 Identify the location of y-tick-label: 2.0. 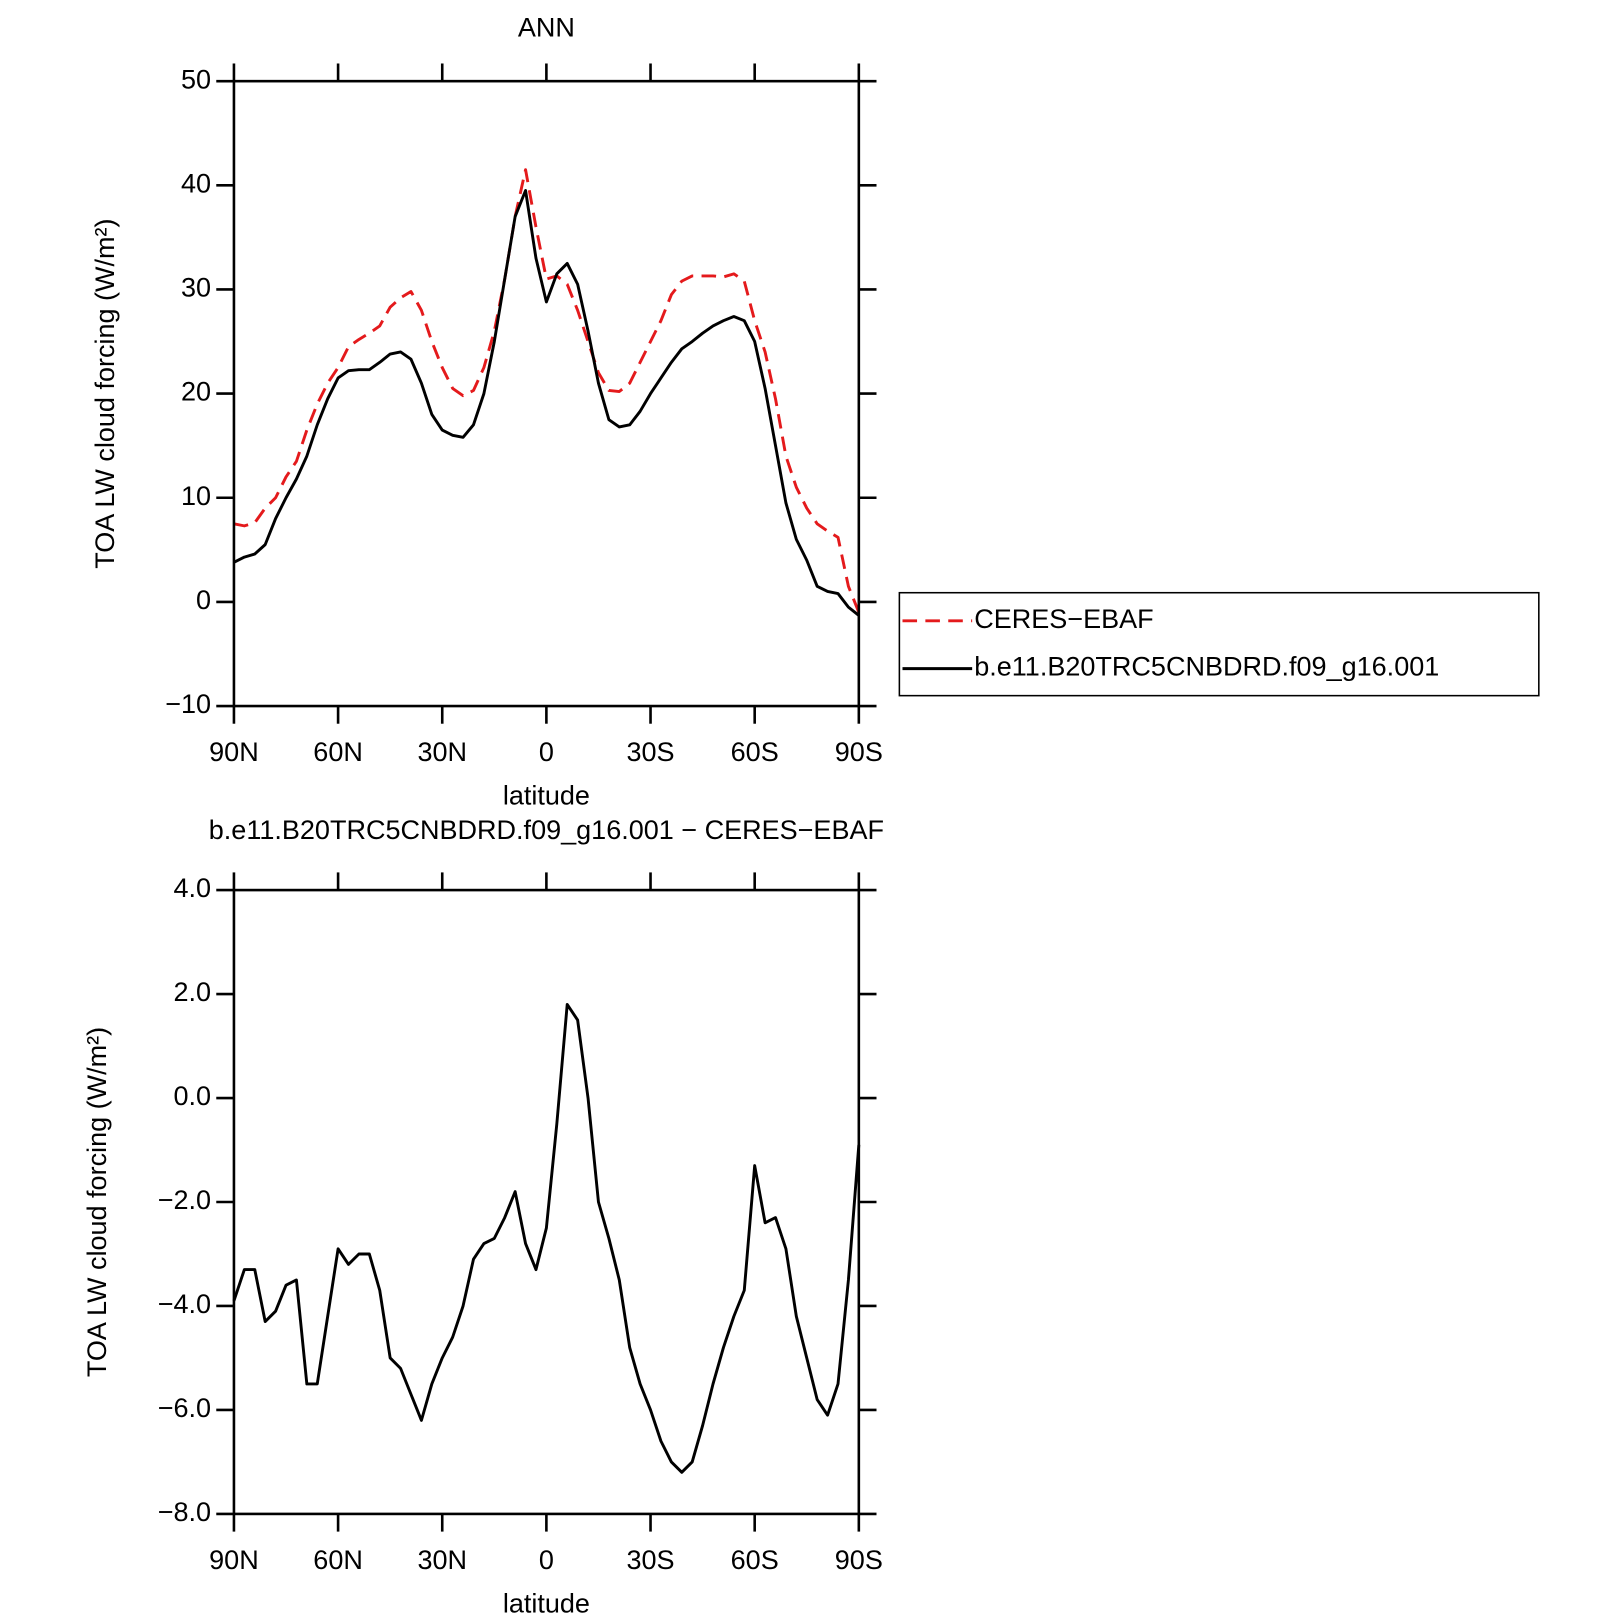
(193, 992).